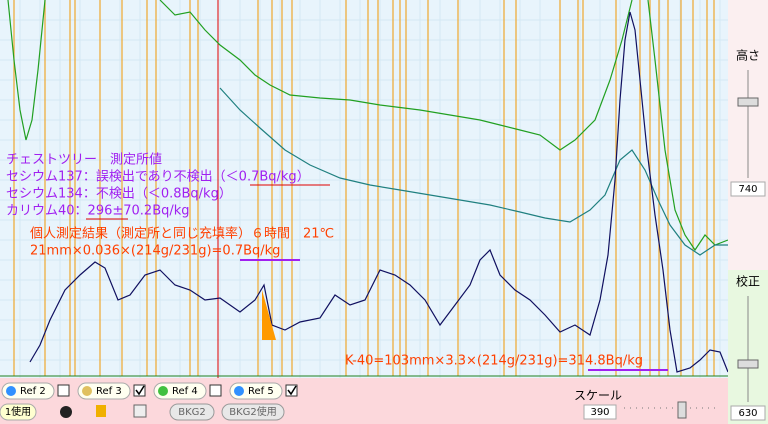 The width and height of the screenshot is (768, 424). I want to click on annotation: セシウム134：不検出（＜0.8Bq/kg）, so click(119, 194).